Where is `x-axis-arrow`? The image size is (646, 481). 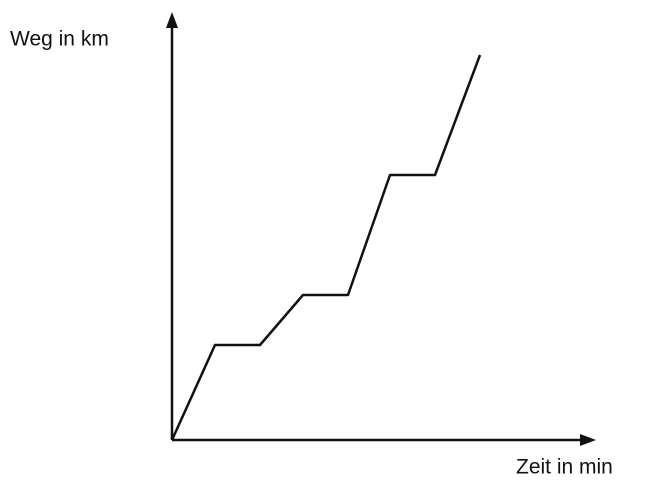 x-axis-arrow is located at coordinates (588, 440).